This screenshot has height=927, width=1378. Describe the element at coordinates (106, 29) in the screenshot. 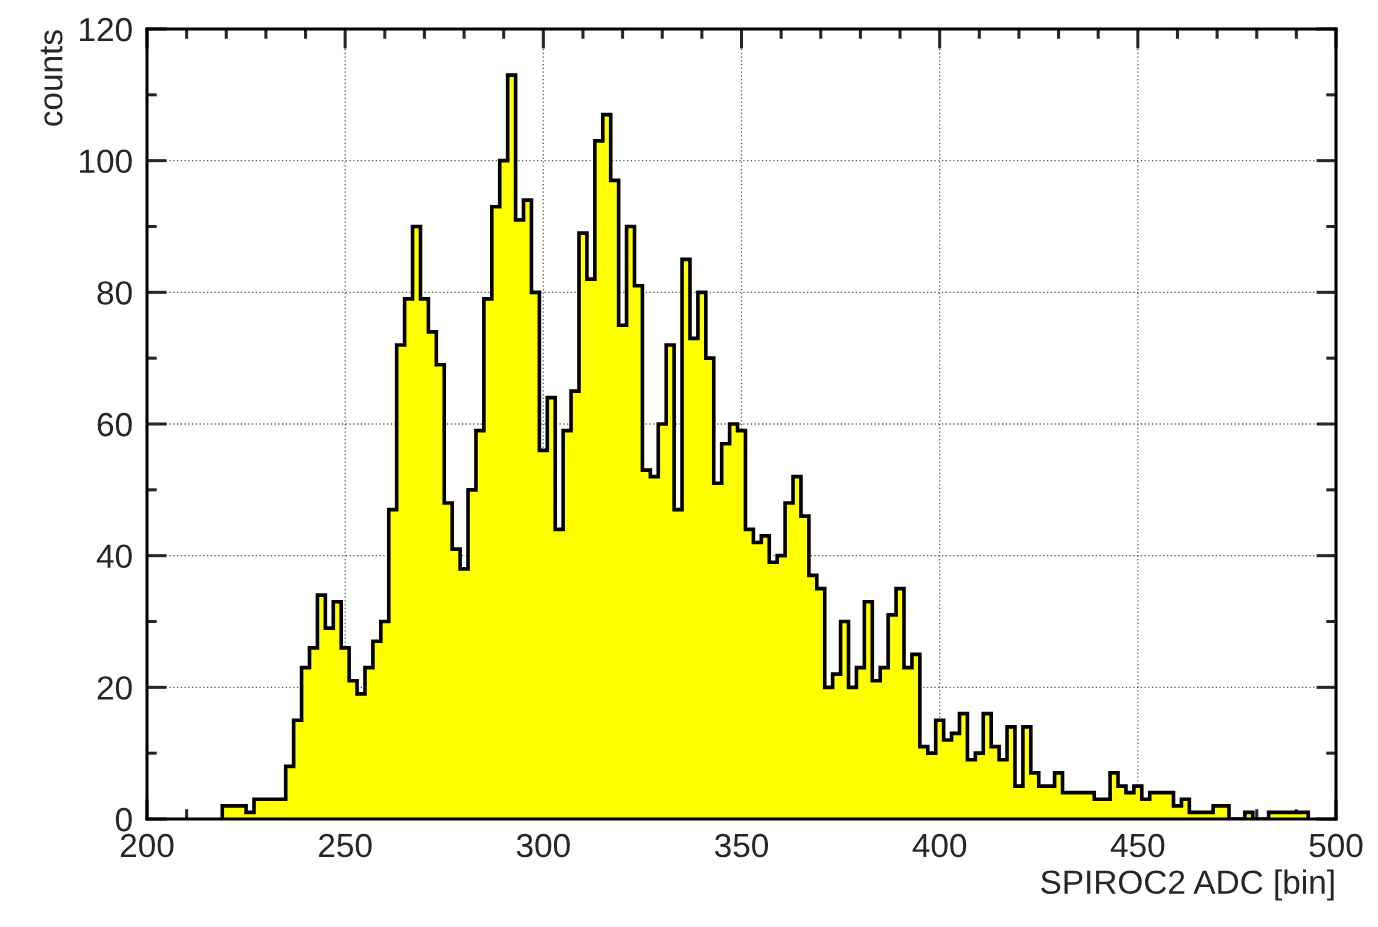

I see `y-tick-label: 120` at that location.